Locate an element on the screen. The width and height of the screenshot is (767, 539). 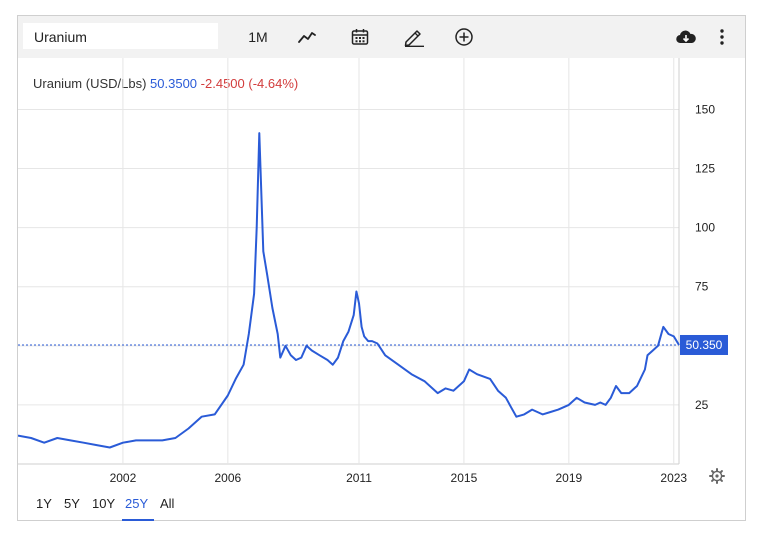
active-range-indicator is located at coordinates (138, 520).